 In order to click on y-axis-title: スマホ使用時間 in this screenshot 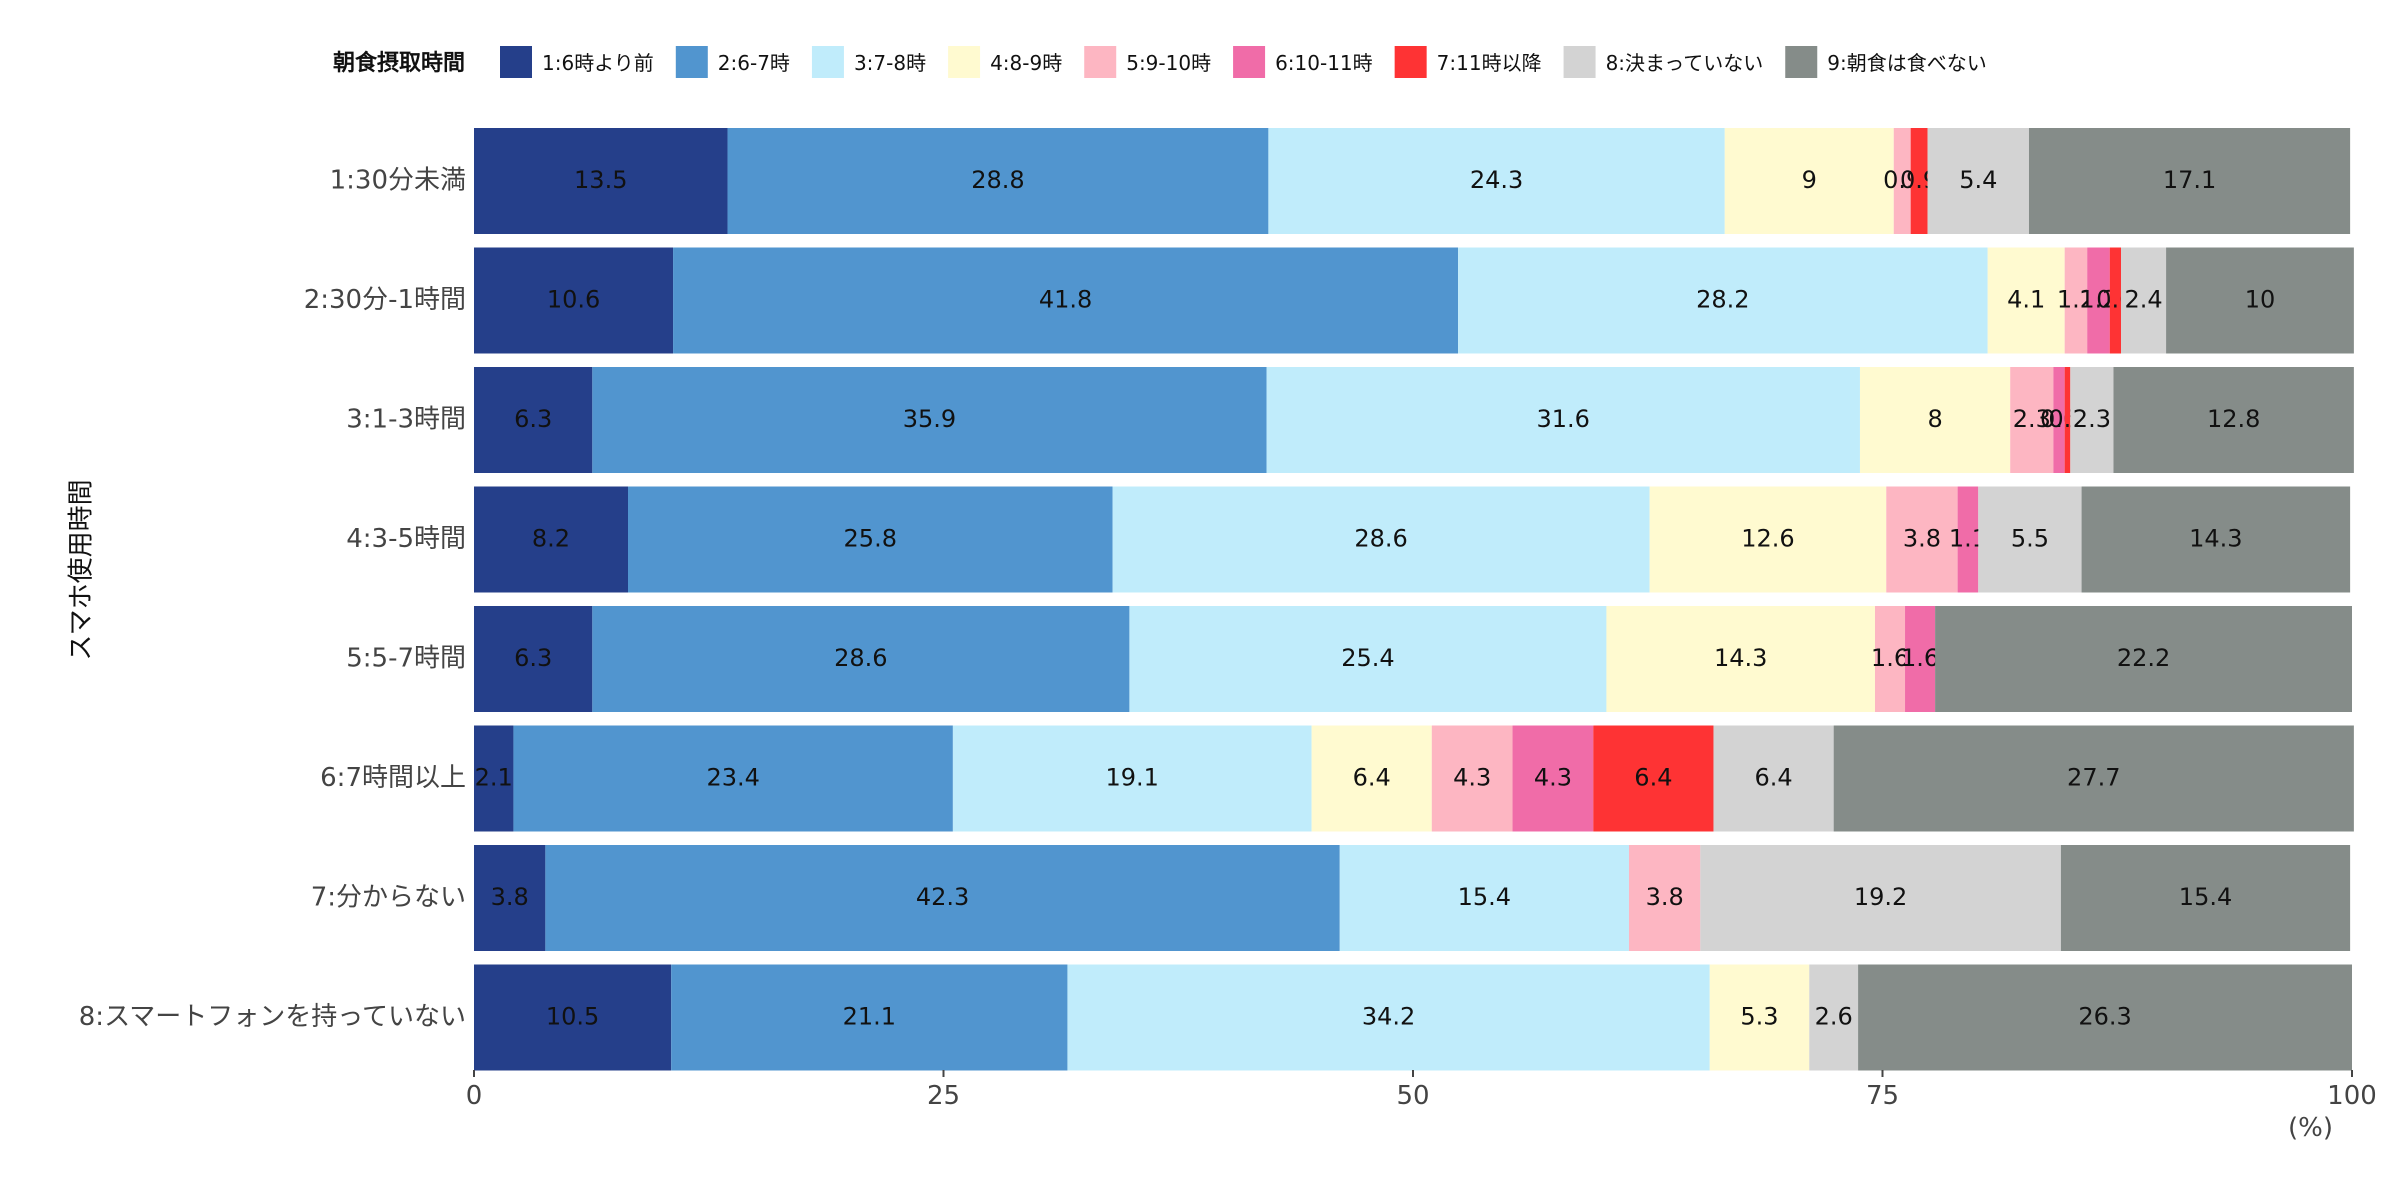, I will do `click(82, 569)`.